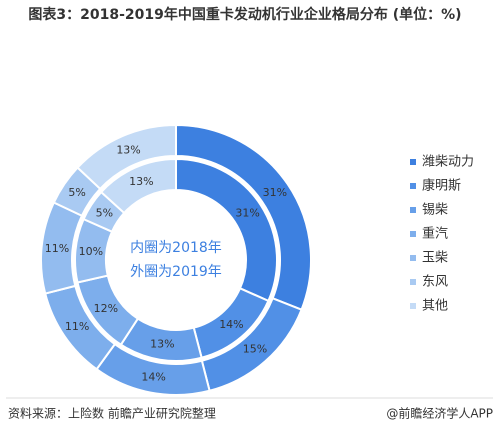 The image size is (499, 434). I want to click on legend-label: 其他, so click(435, 306).